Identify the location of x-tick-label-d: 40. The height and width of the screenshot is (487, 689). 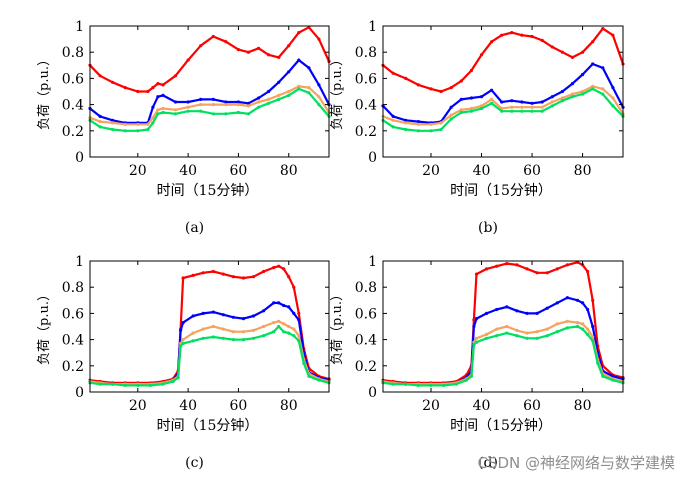
(482, 406).